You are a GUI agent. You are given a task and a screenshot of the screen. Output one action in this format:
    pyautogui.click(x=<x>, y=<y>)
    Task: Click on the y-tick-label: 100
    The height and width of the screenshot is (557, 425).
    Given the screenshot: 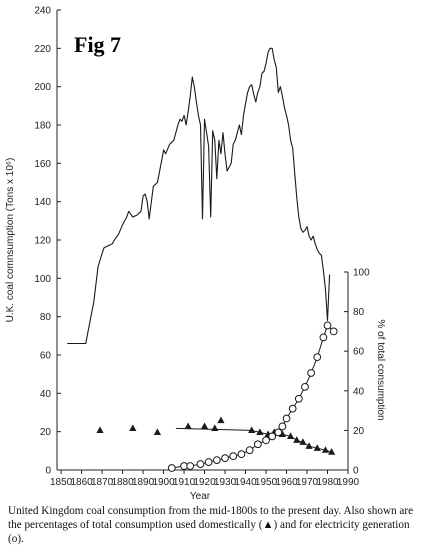 What is the action you would take?
    pyautogui.click(x=42, y=279)
    